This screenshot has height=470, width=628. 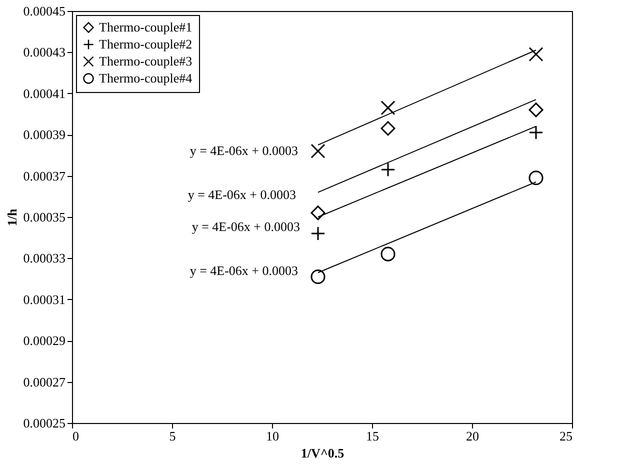 What do you see at coordinates (44, 176) in the screenshot?
I see `y-tick-label: 0.00037` at bounding box center [44, 176].